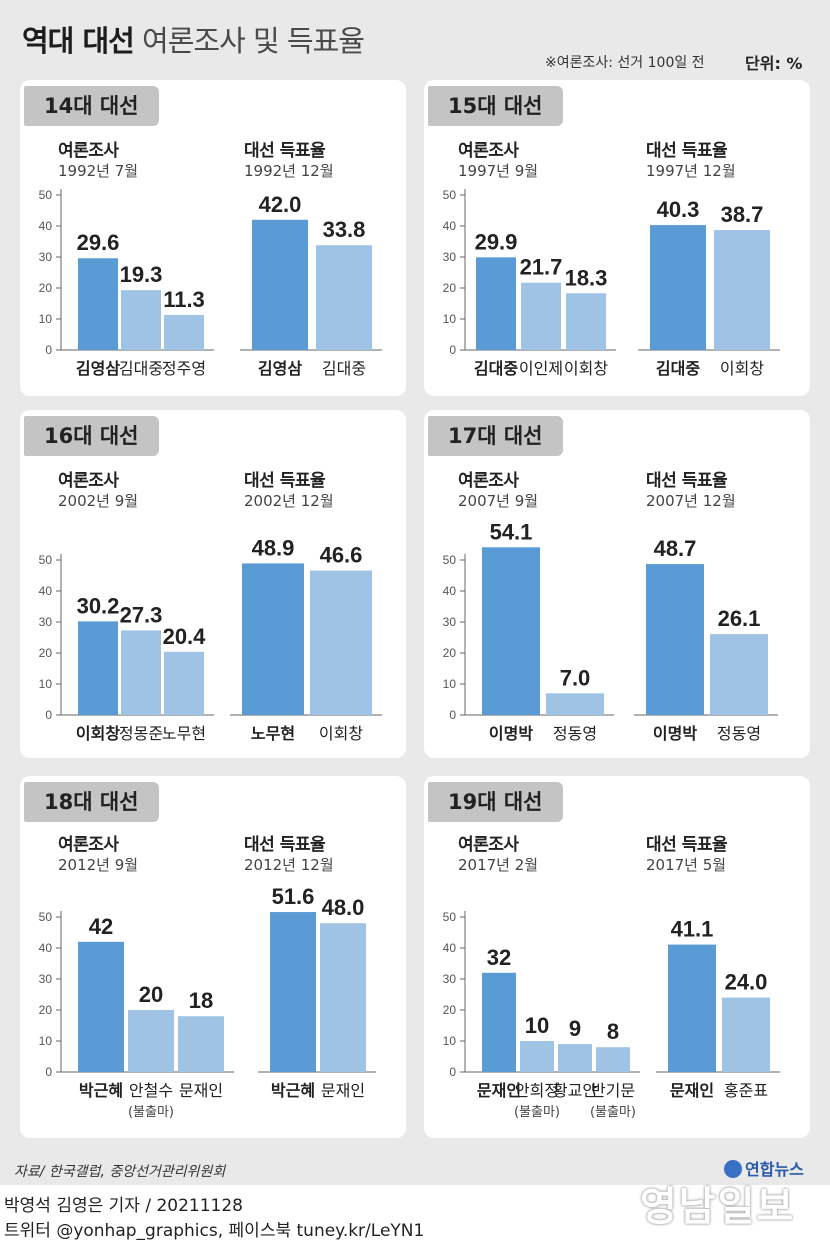  I want to click on category-label: 안철수, so click(151, 1090).